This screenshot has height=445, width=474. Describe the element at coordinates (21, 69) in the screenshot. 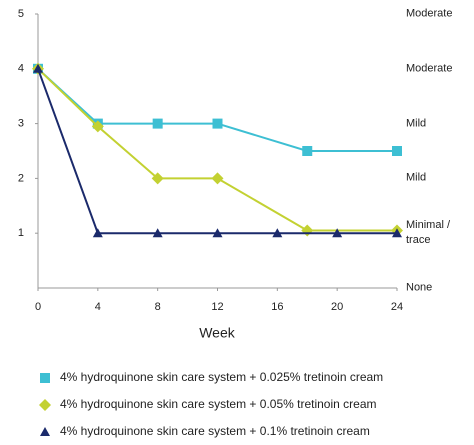

I see `y-tick-label: 4` at that location.